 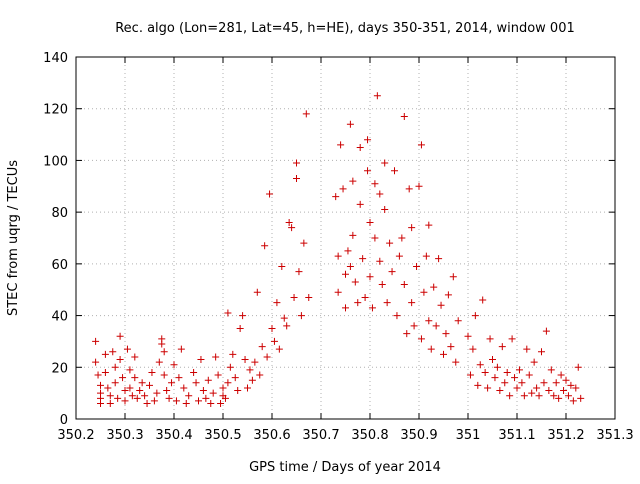 I want to click on x-tick-label: 350.3, so click(x=124, y=435).